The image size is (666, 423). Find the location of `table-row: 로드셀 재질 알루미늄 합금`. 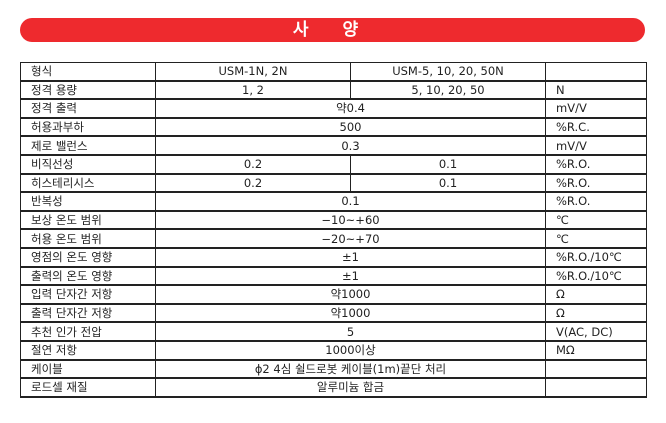

table-row: 로드셀 재질 알루미늄 합금 is located at coordinates (333, 387).